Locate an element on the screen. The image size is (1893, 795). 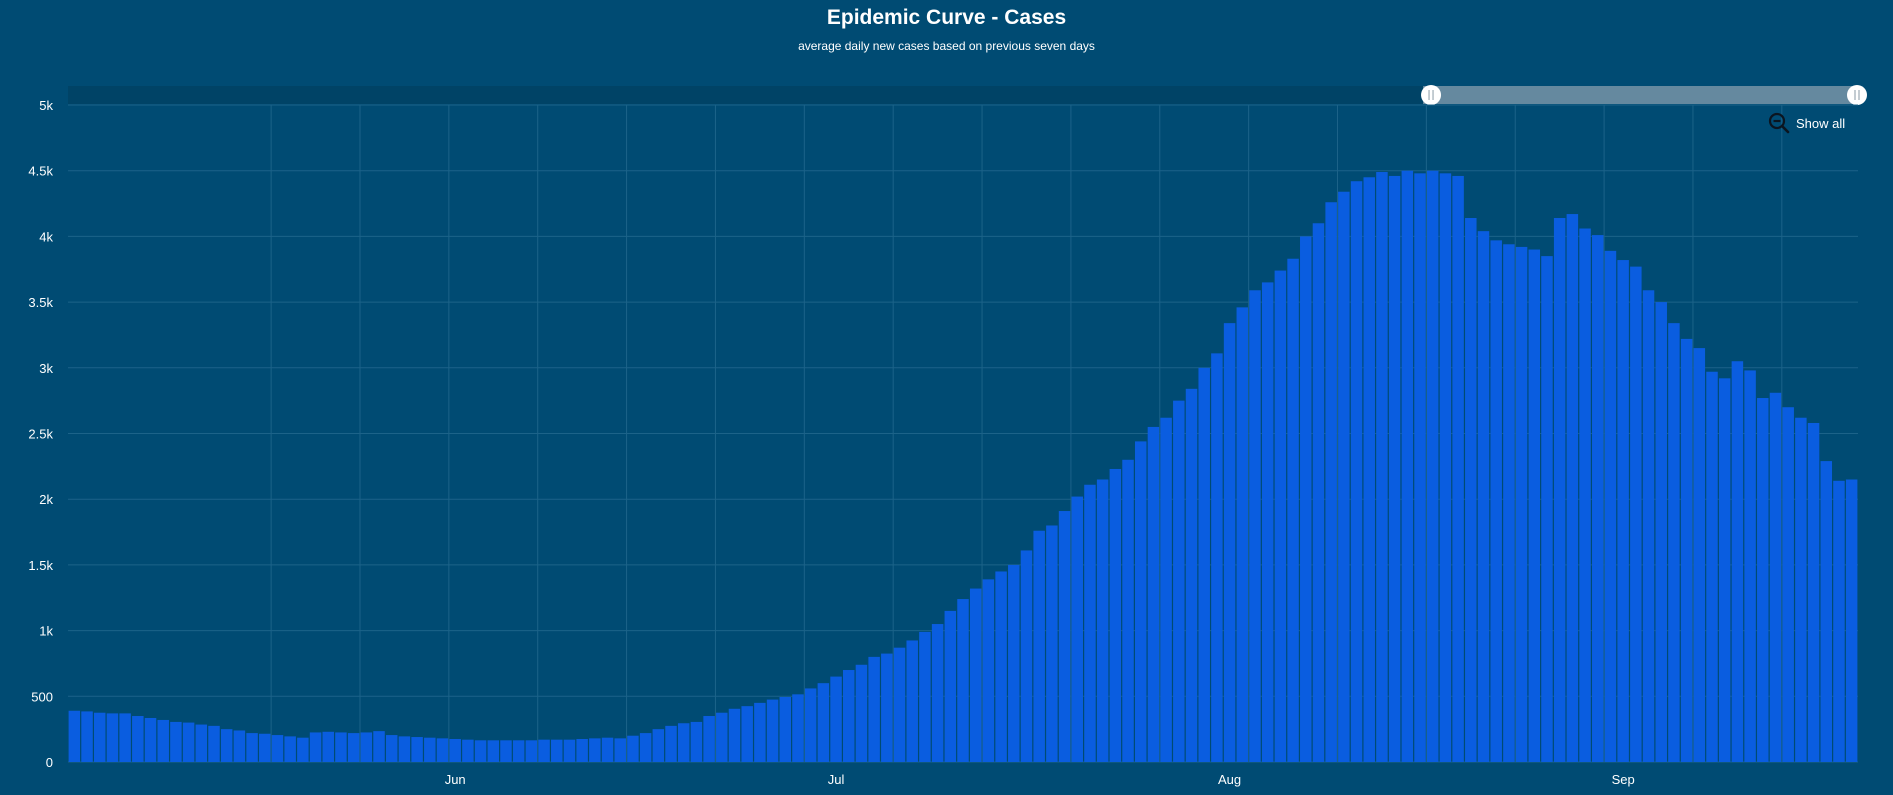
show-all-button: Show all is located at coordinates (1806, 123).